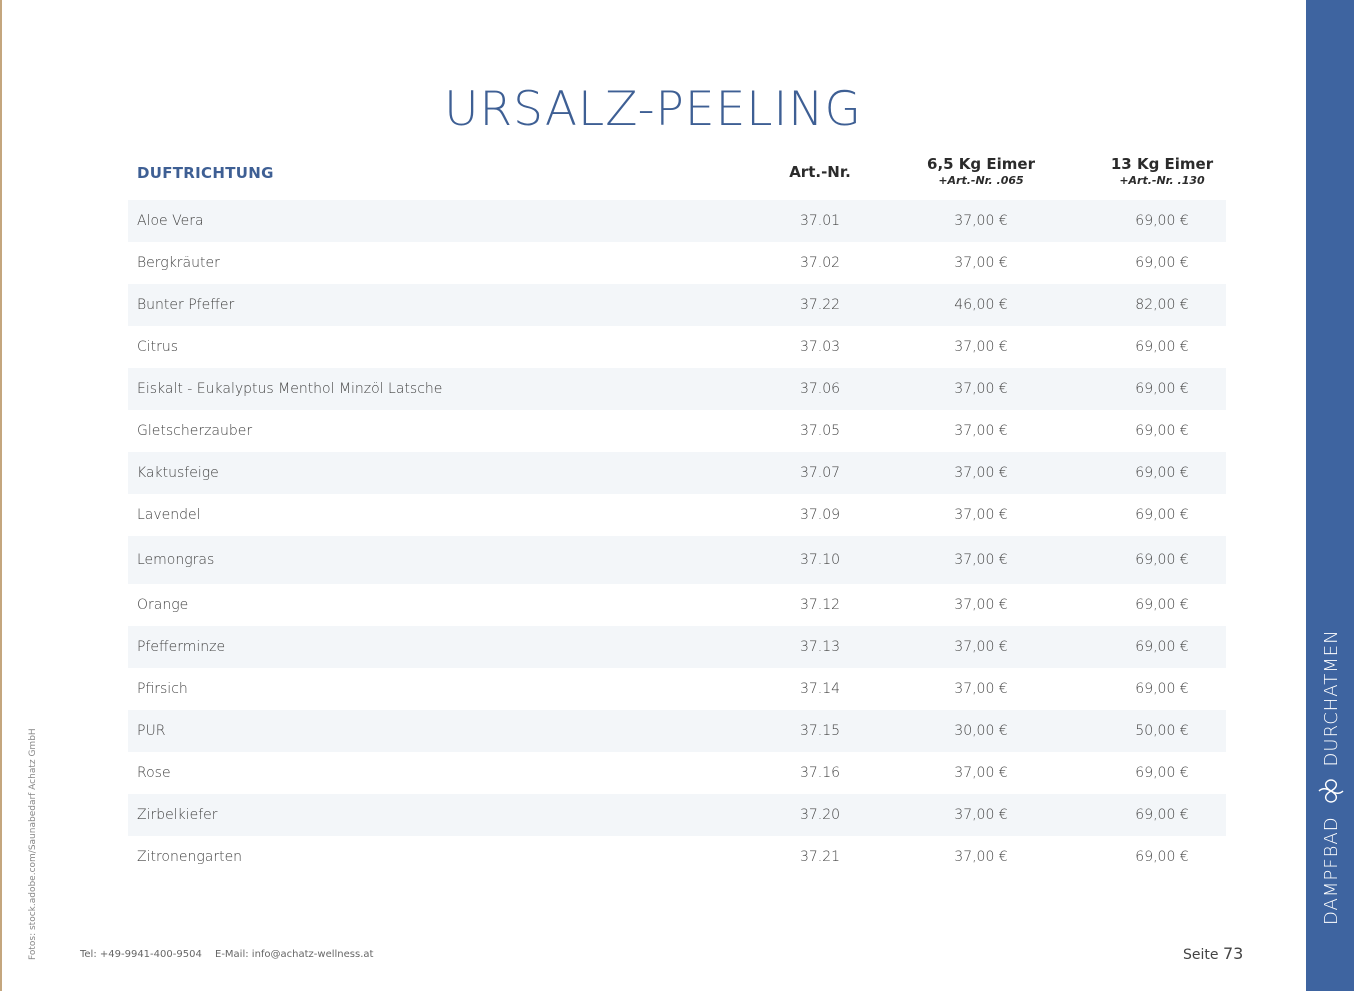 This screenshot has width=1354, height=991. Describe the element at coordinates (820, 263) in the screenshot. I see `cell-article: 37.02` at that location.